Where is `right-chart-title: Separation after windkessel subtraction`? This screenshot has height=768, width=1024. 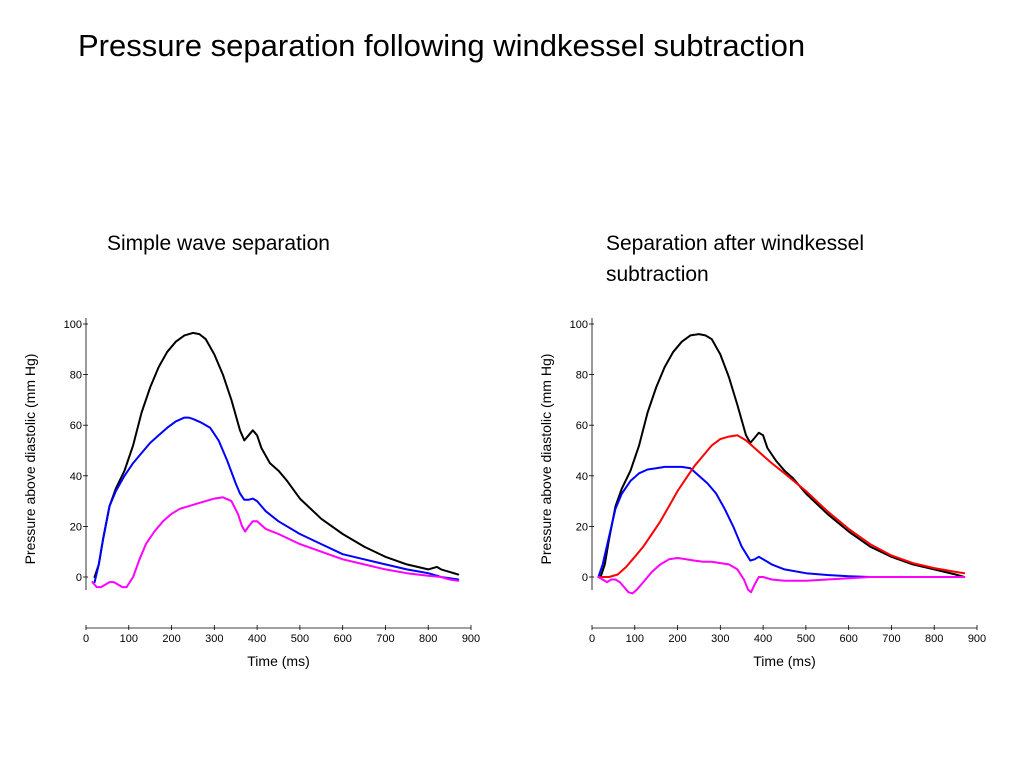 right-chart-title: Separation after windkessel subtraction is located at coordinates (735, 259).